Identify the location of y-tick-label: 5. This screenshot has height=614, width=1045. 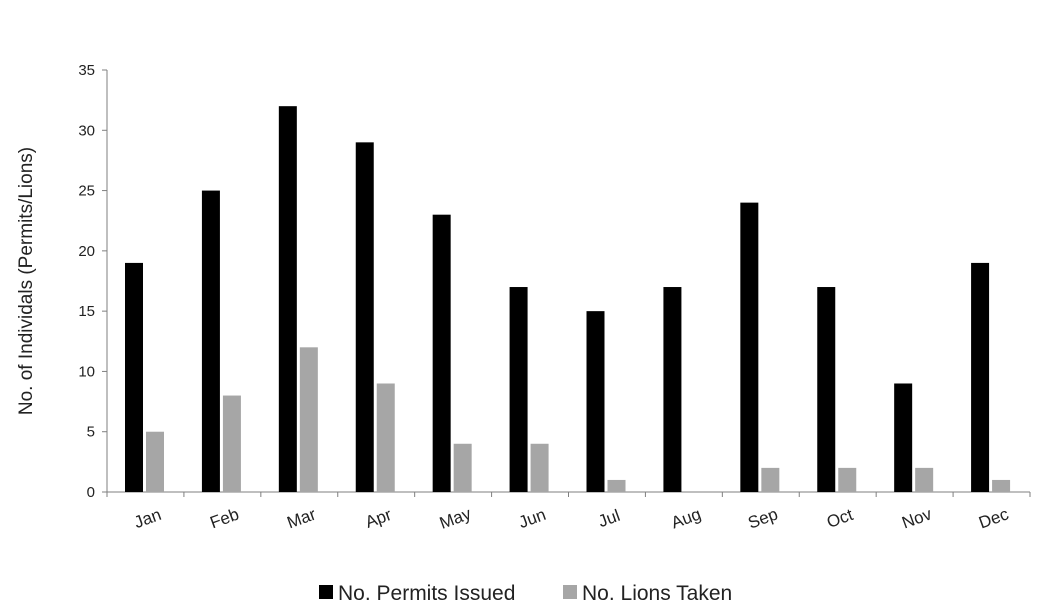
(91, 432).